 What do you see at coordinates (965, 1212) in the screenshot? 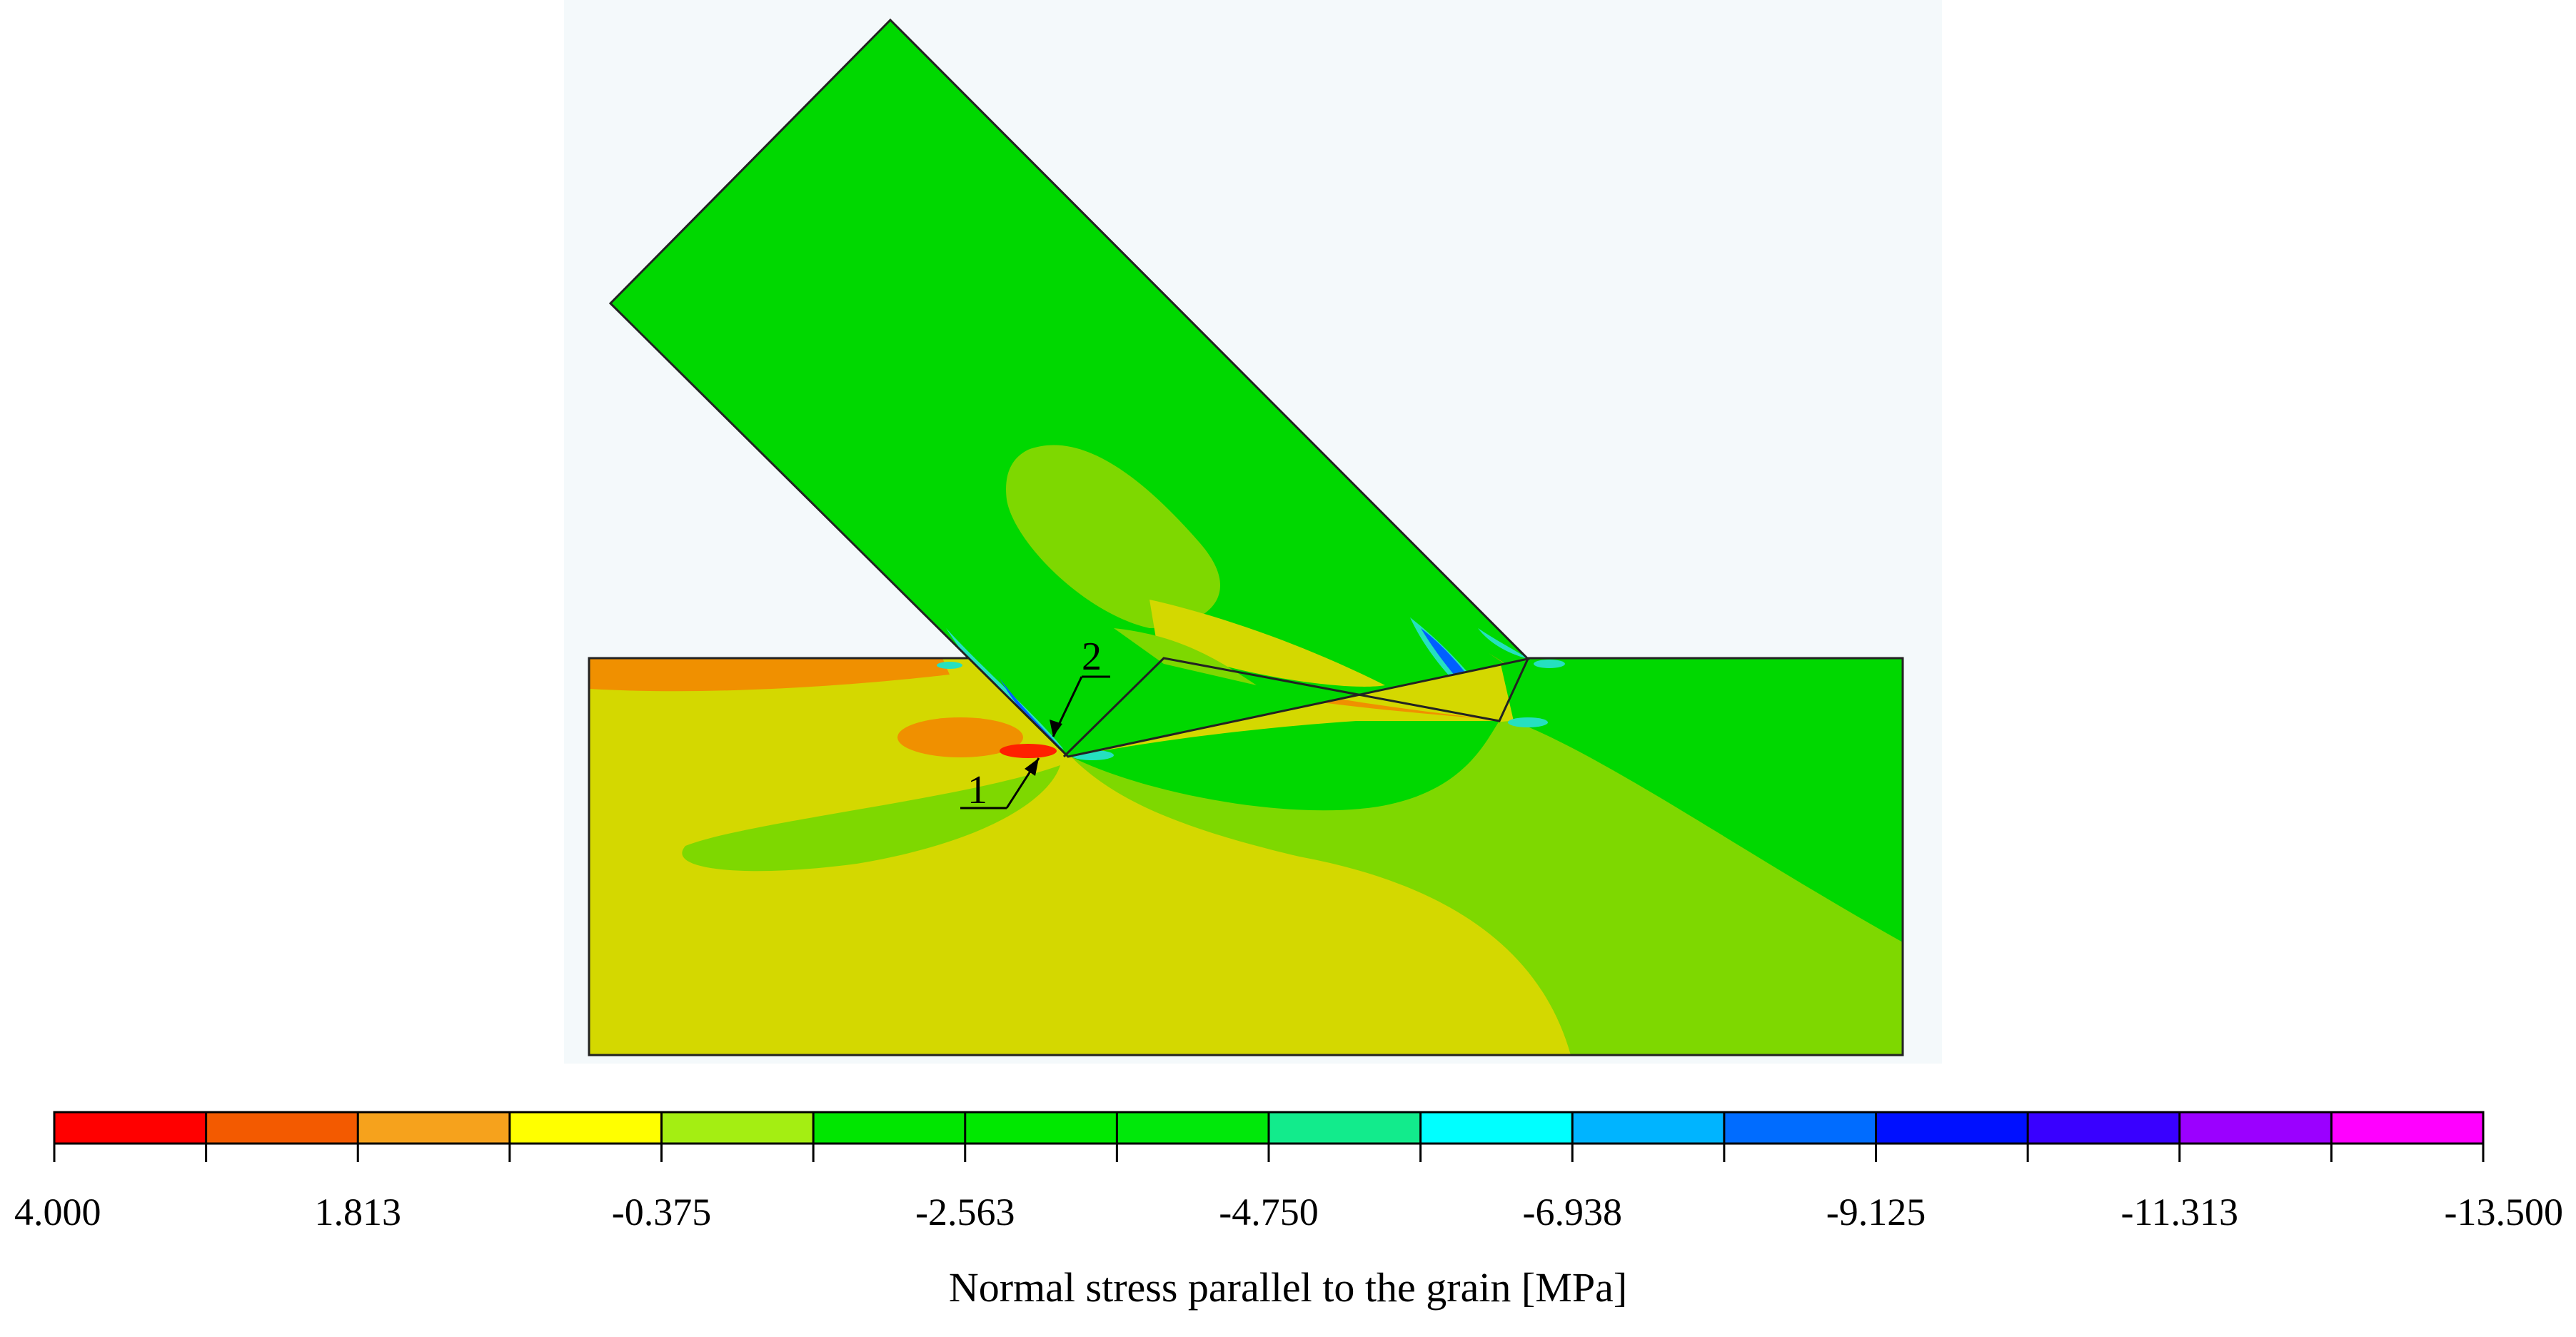
I see `colorbar-tick-label: -2.563` at bounding box center [965, 1212].